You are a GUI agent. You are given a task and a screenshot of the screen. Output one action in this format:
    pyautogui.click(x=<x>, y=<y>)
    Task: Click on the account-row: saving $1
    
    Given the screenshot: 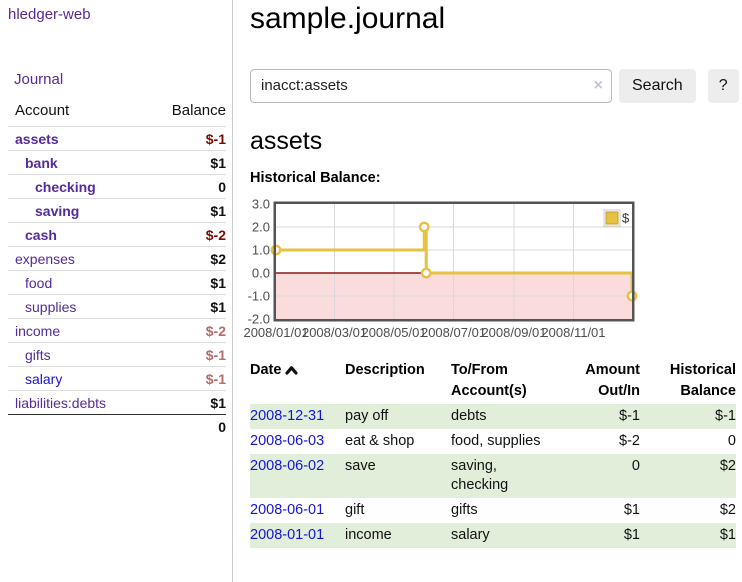 What is the action you would take?
    pyautogui.click(x=117, y=210)
    